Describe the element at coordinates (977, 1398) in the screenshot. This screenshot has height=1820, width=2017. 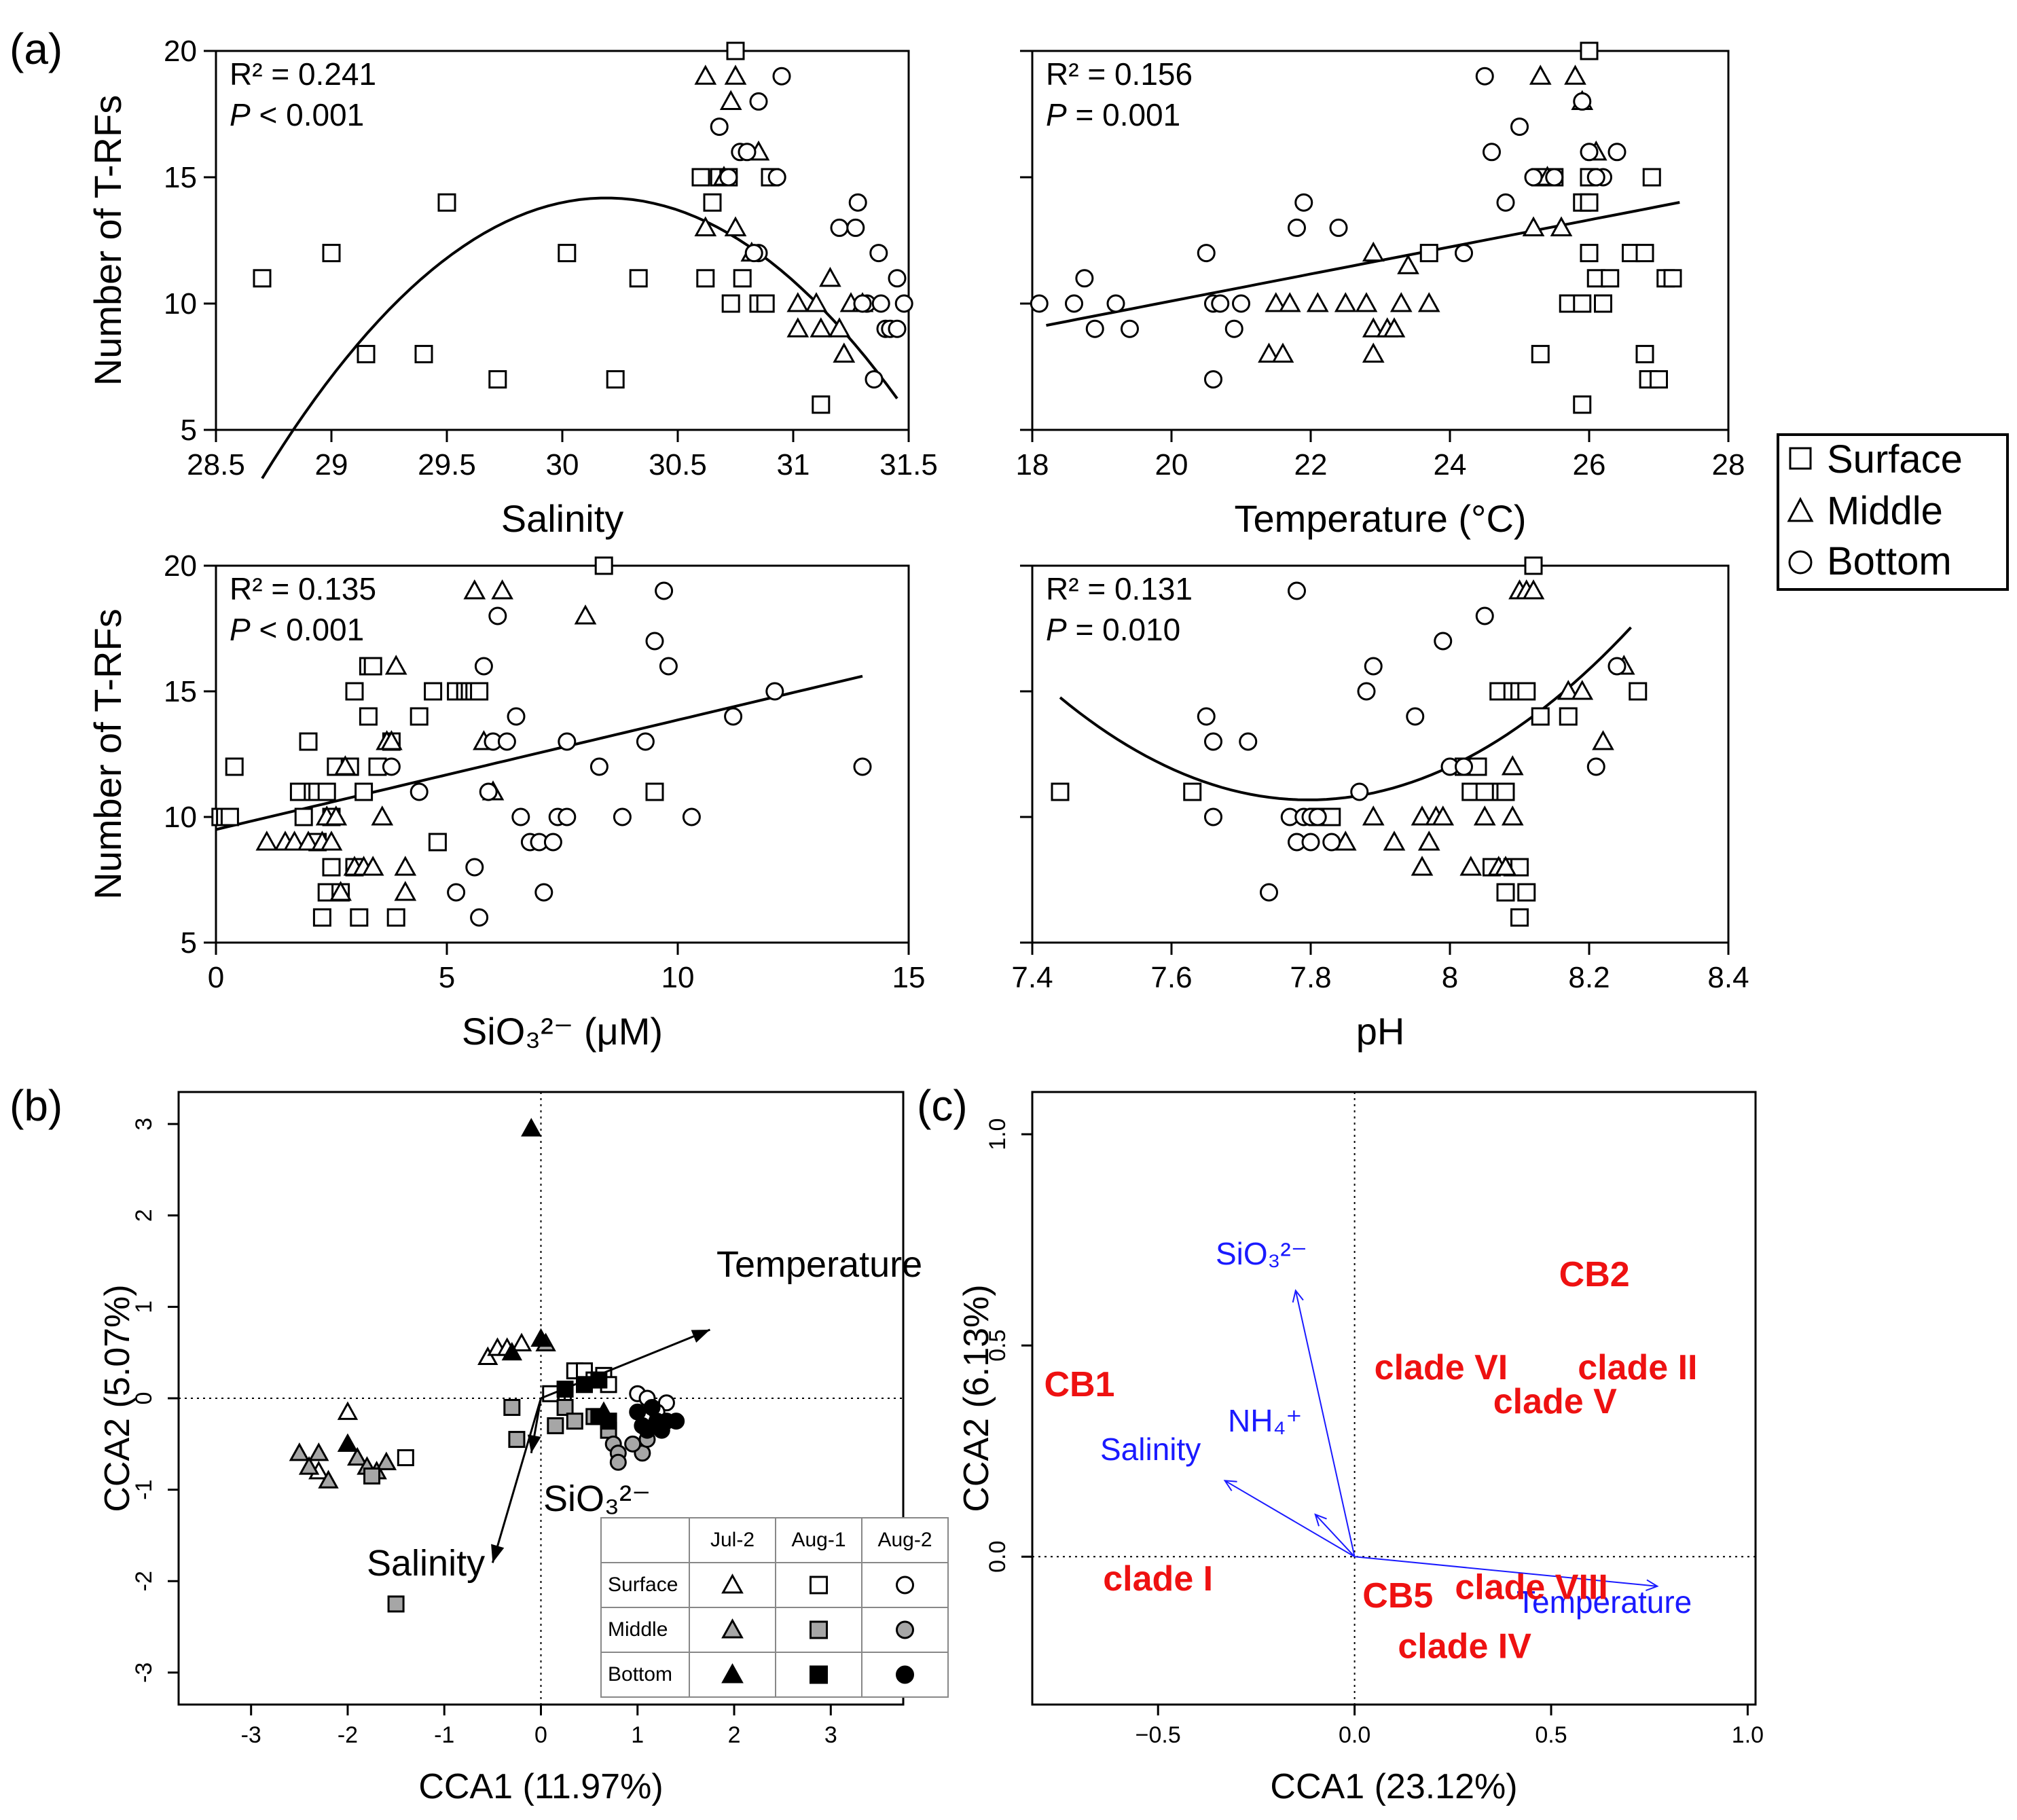
I see `y-axis-title: CCA2 (6.13%)` at that location.